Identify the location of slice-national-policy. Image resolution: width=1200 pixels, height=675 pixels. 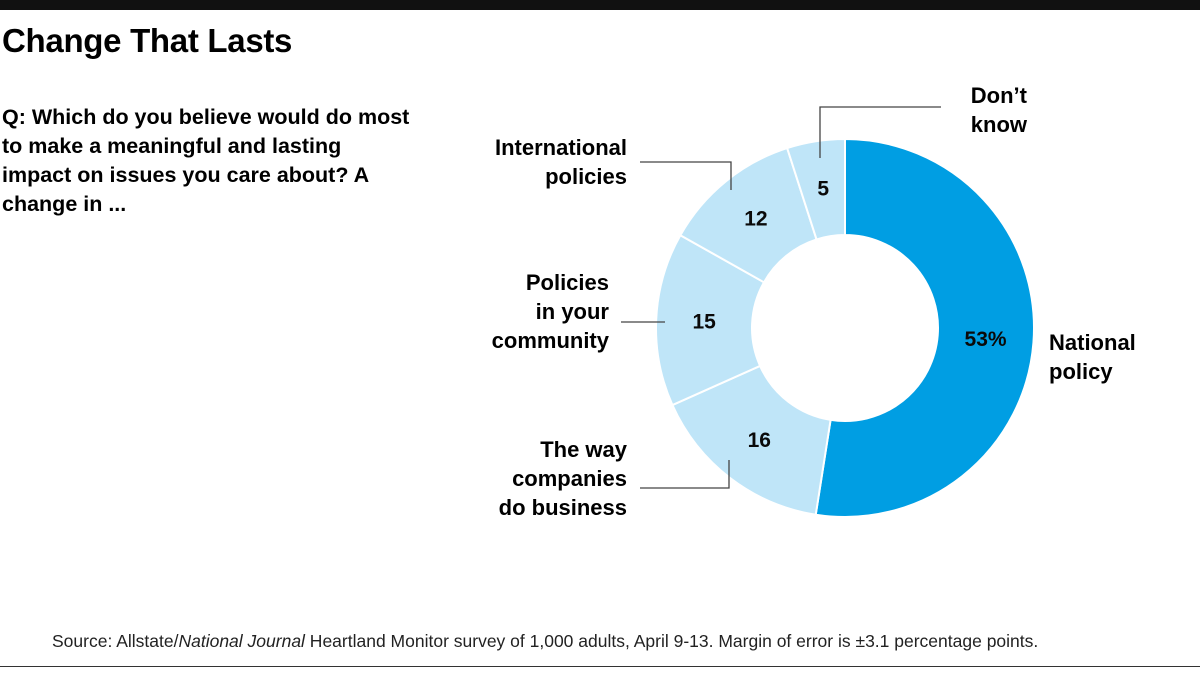
(924, 327).